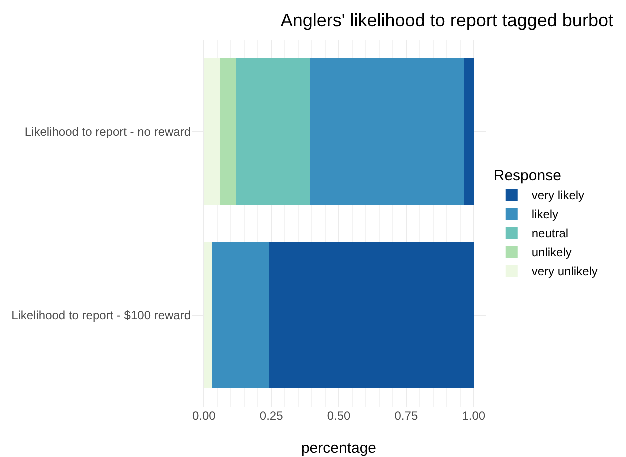  I want to click on legend-label: likely, so click(545, 215).